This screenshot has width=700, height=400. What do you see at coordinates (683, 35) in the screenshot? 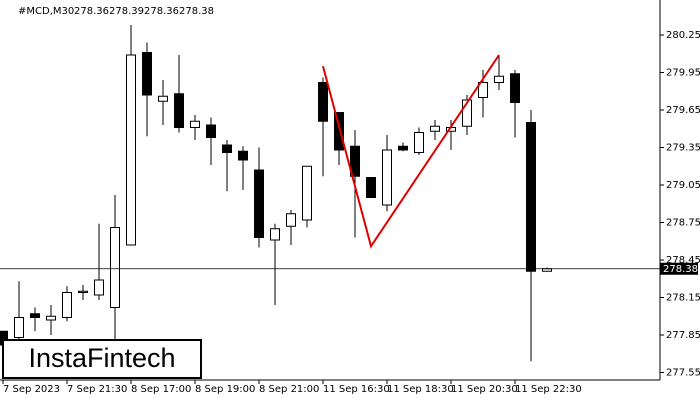
I see `y-tick-label: 280.25` at bounding box center [683, 35].